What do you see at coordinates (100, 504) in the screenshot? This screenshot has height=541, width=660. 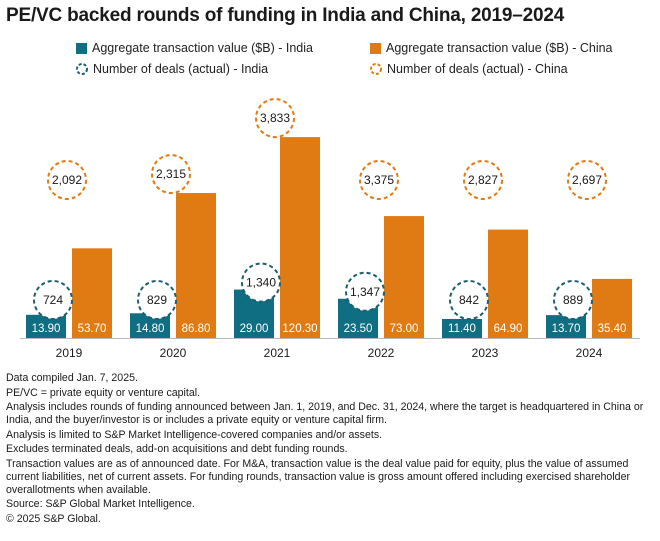 I see `note-source: Source: S&P Global Market Intelligence.` at bounding box center [100, 504].